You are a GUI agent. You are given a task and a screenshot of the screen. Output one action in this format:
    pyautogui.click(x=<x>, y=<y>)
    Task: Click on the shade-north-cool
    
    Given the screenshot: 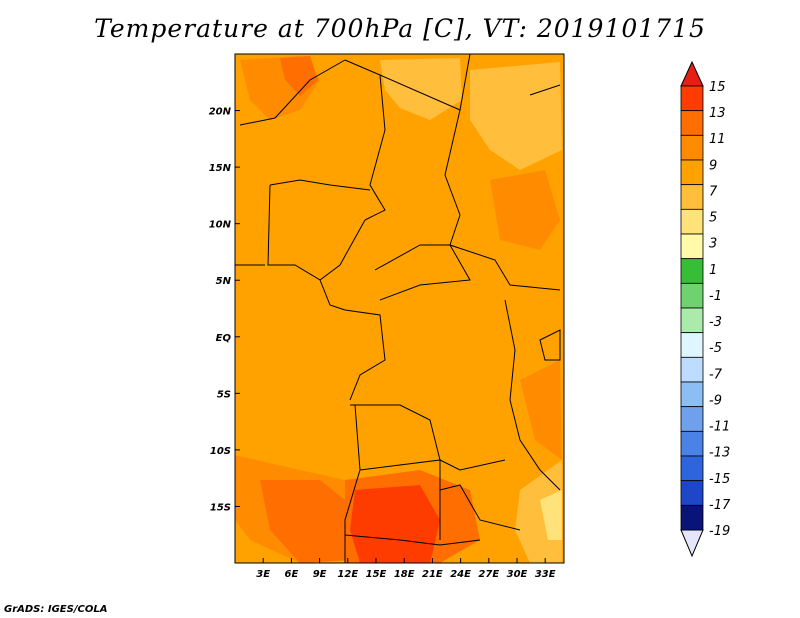 What is the action you would take?
    pyautogui.click(x=421, y=89)
    